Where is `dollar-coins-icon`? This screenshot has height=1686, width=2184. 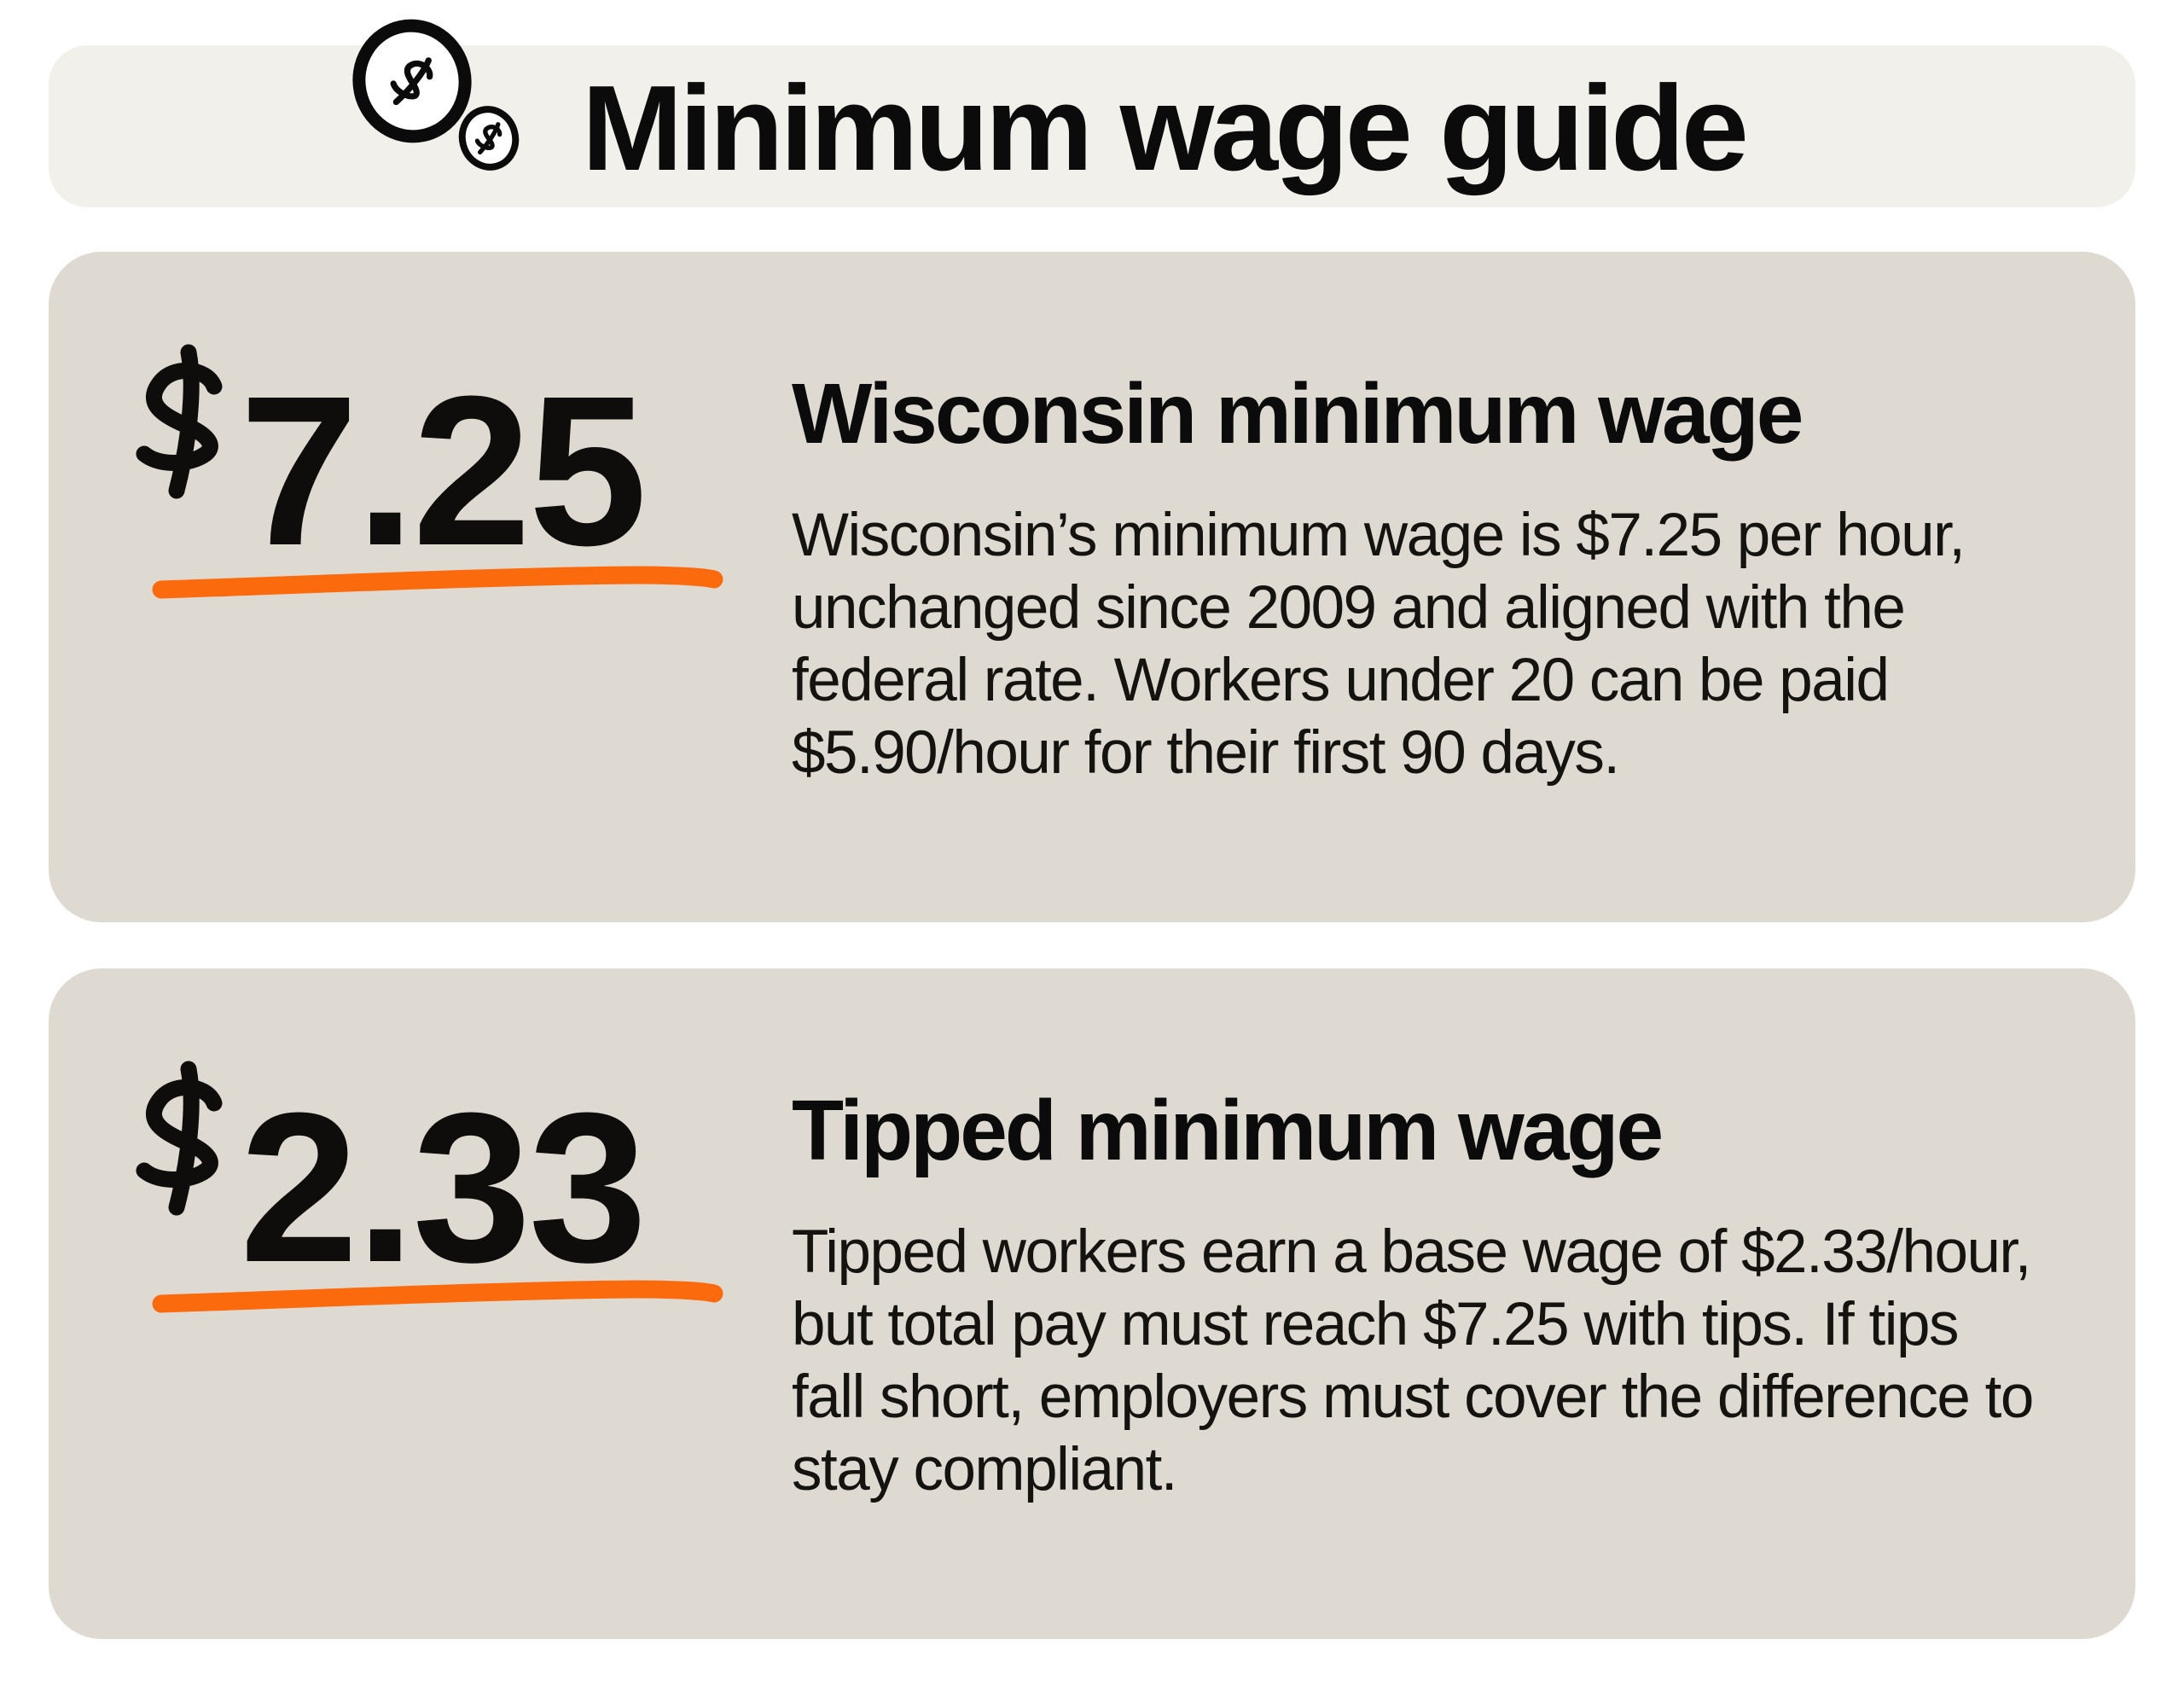 dollar-coins-icon is located at coordinates (436, 95).